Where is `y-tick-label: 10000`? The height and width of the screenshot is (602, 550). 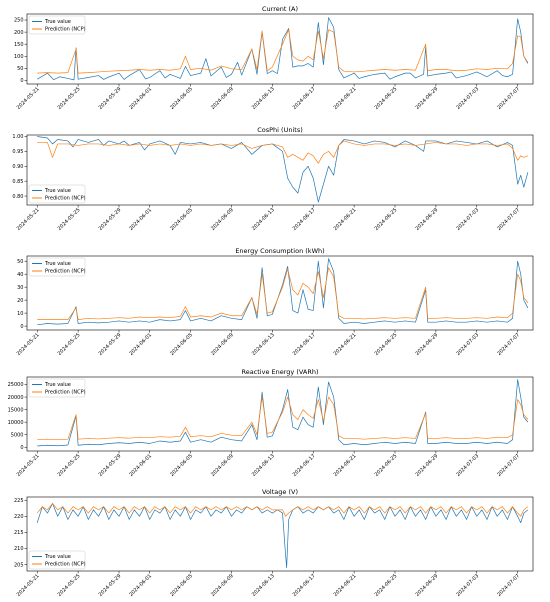
y-tick-label: 10000 is located at coordinates (16, 423).